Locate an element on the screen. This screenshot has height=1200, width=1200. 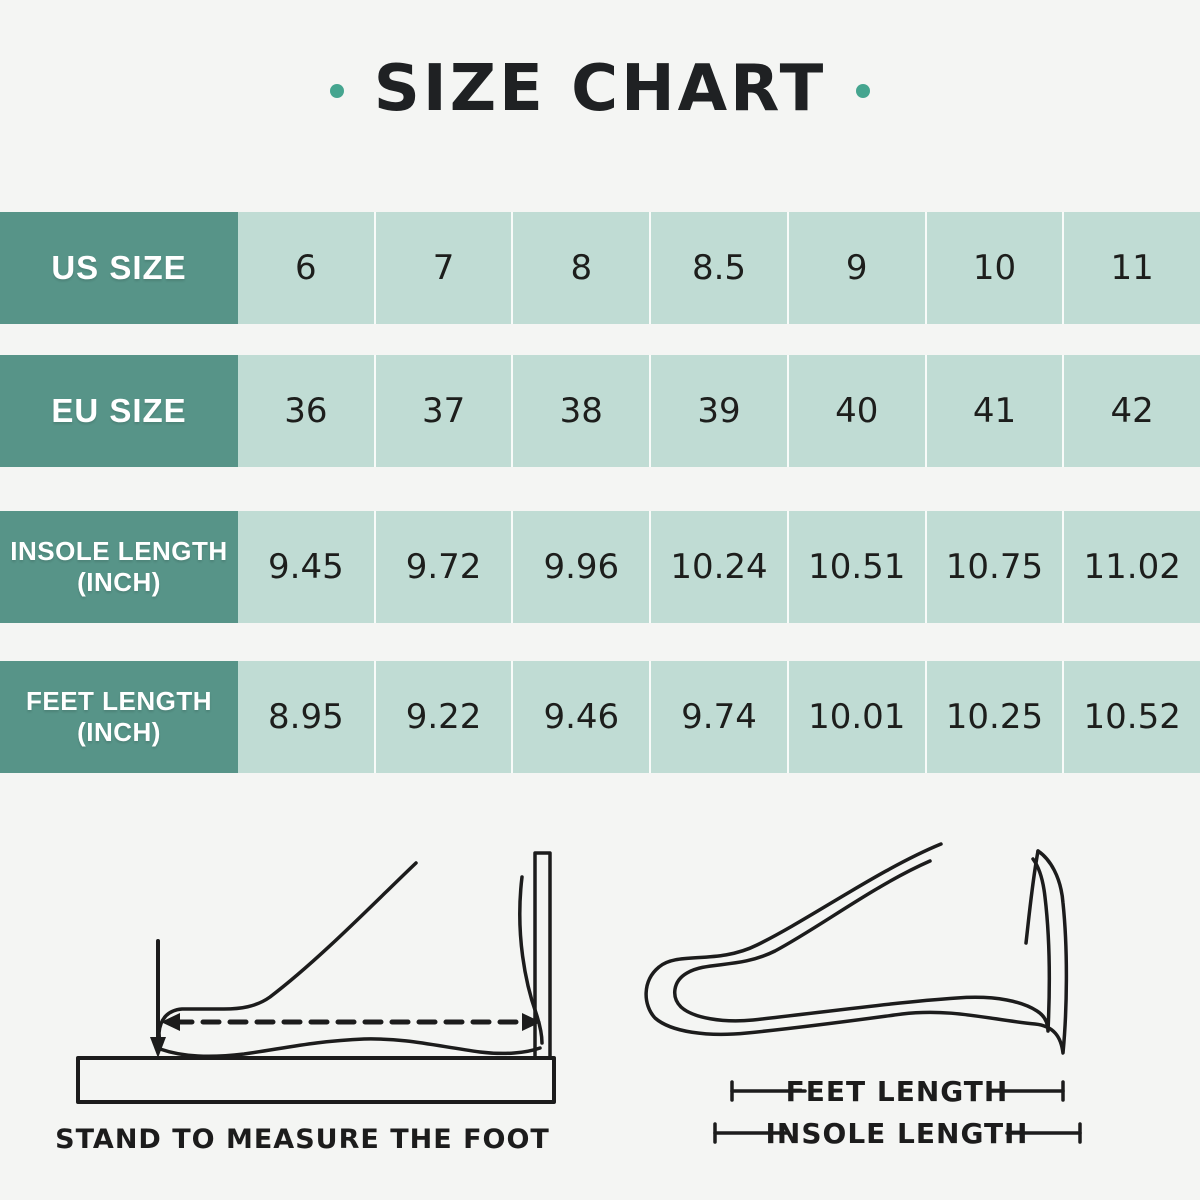
foot-measure-diagram-panel: STAND TO MEASURE THE FOOT is located at coordinates (302, 997).